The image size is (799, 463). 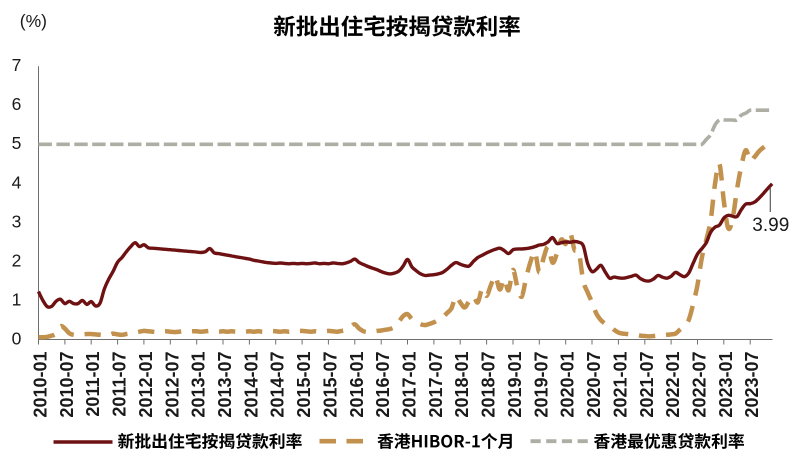 I want to click on svg-text: 2017-01, so click(x=410, y=385).